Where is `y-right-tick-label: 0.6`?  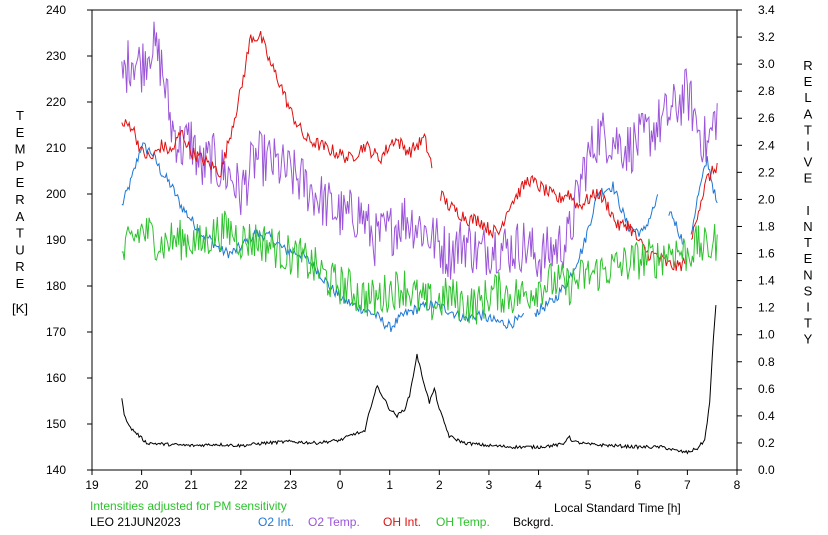 y-right-tick-label: 0.6 is located at coordinates (766, 389).